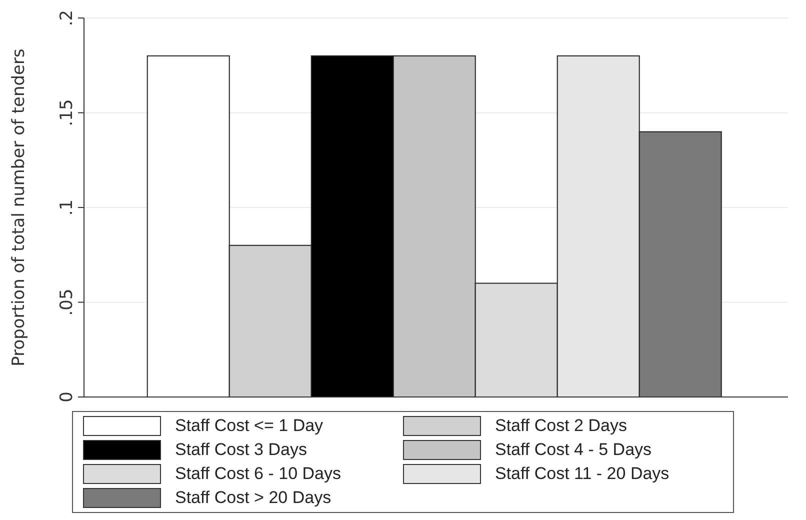  What do you see at coordinates (67, 397) in the screenshot?
I see `y-tick-label: 0` at bounding box center [67, 397].